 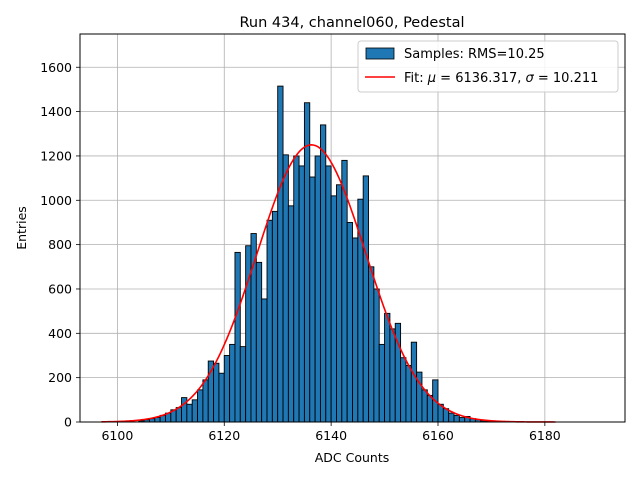 What do you see at coordinates (416, 78) in the screenshot?
I see `legend-fit-prefix: Fit:` at bounding box center [416, 78].